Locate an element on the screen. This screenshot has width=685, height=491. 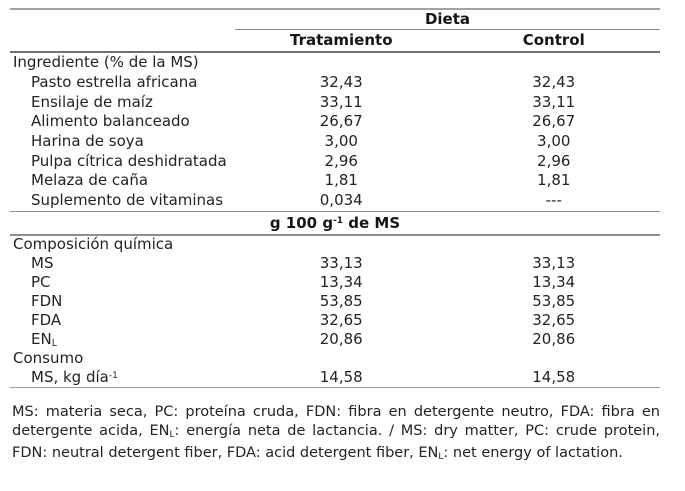
row-label: MS is located at coordinates (42, 263).